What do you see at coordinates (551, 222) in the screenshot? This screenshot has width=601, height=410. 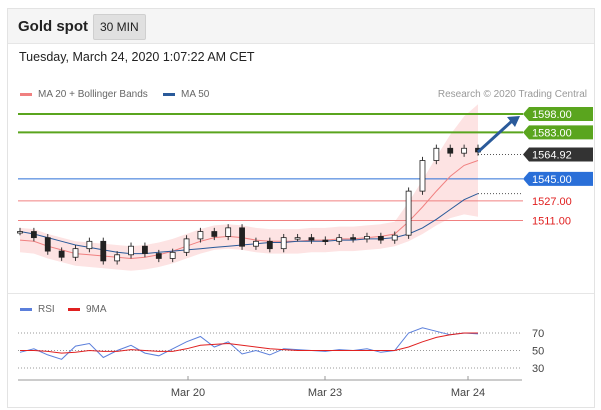 I see `price-tag-support: 1511.00` at bounding box center [551, 222].